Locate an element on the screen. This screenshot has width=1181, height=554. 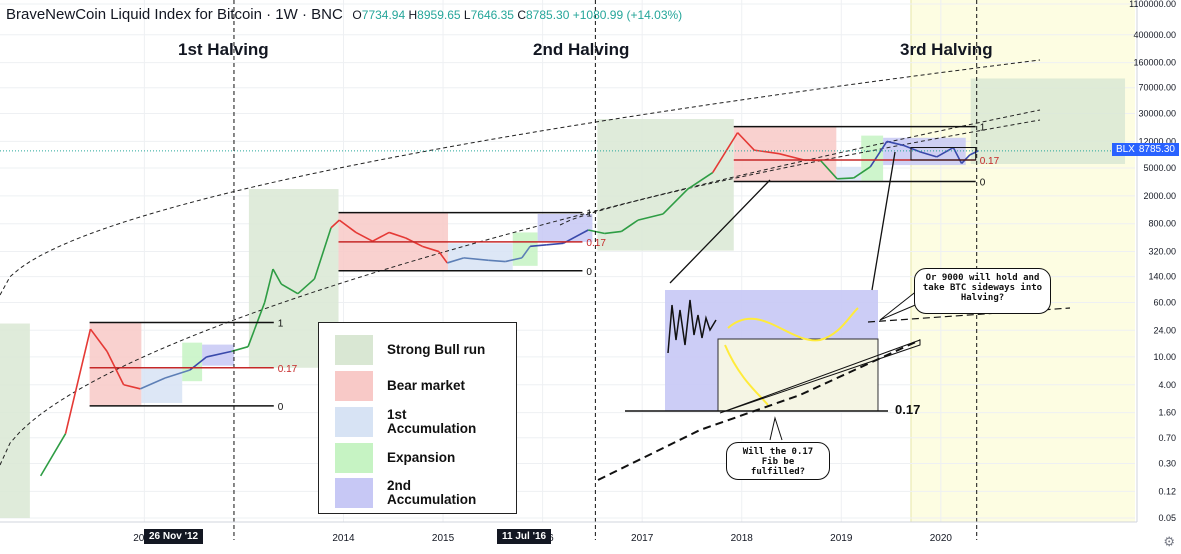
legend-label: 1st Accumulation is located at coordinates (432, 421).